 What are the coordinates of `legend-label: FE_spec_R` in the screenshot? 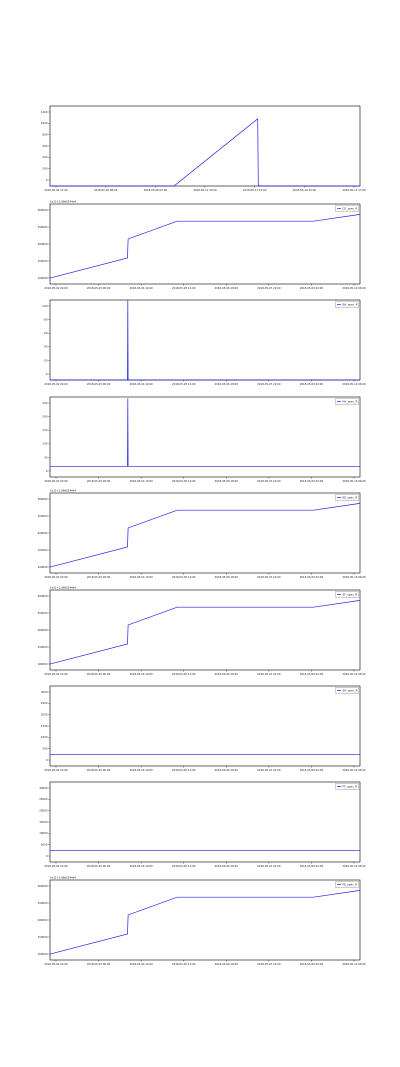 It's located at (350, 885).